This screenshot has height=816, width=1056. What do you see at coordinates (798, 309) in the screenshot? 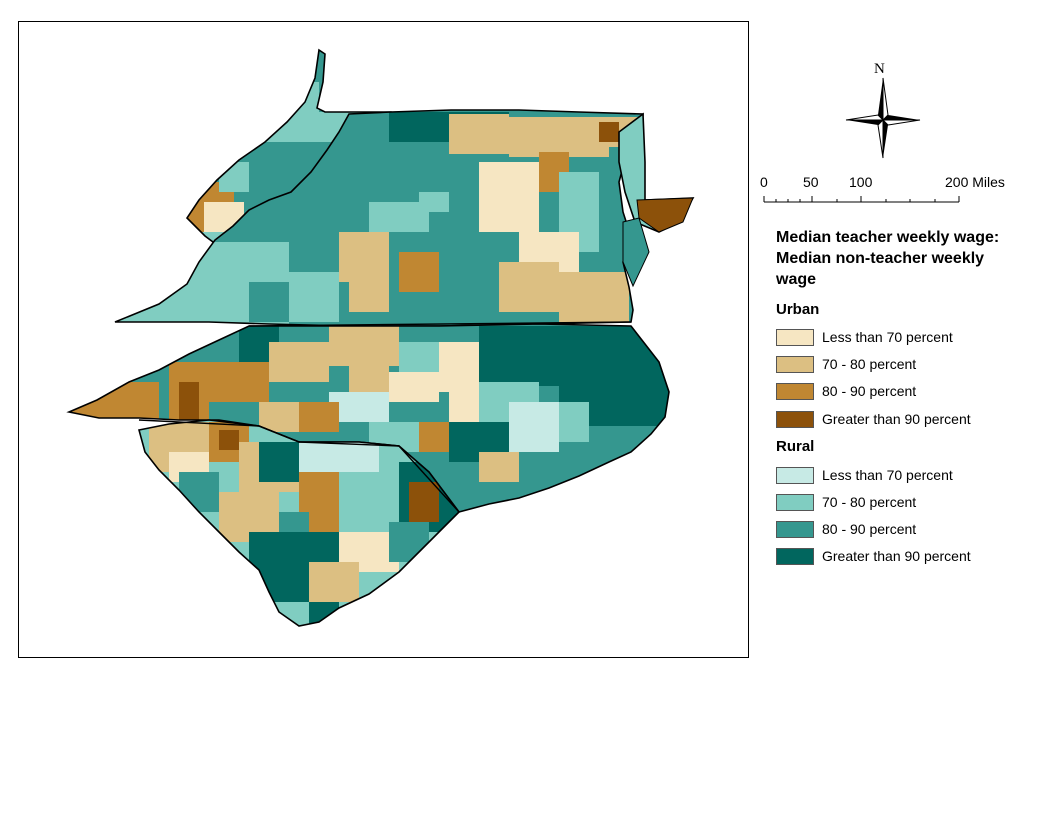
I see `legend-group-urban: Urban` at bounding box center [798, 309].